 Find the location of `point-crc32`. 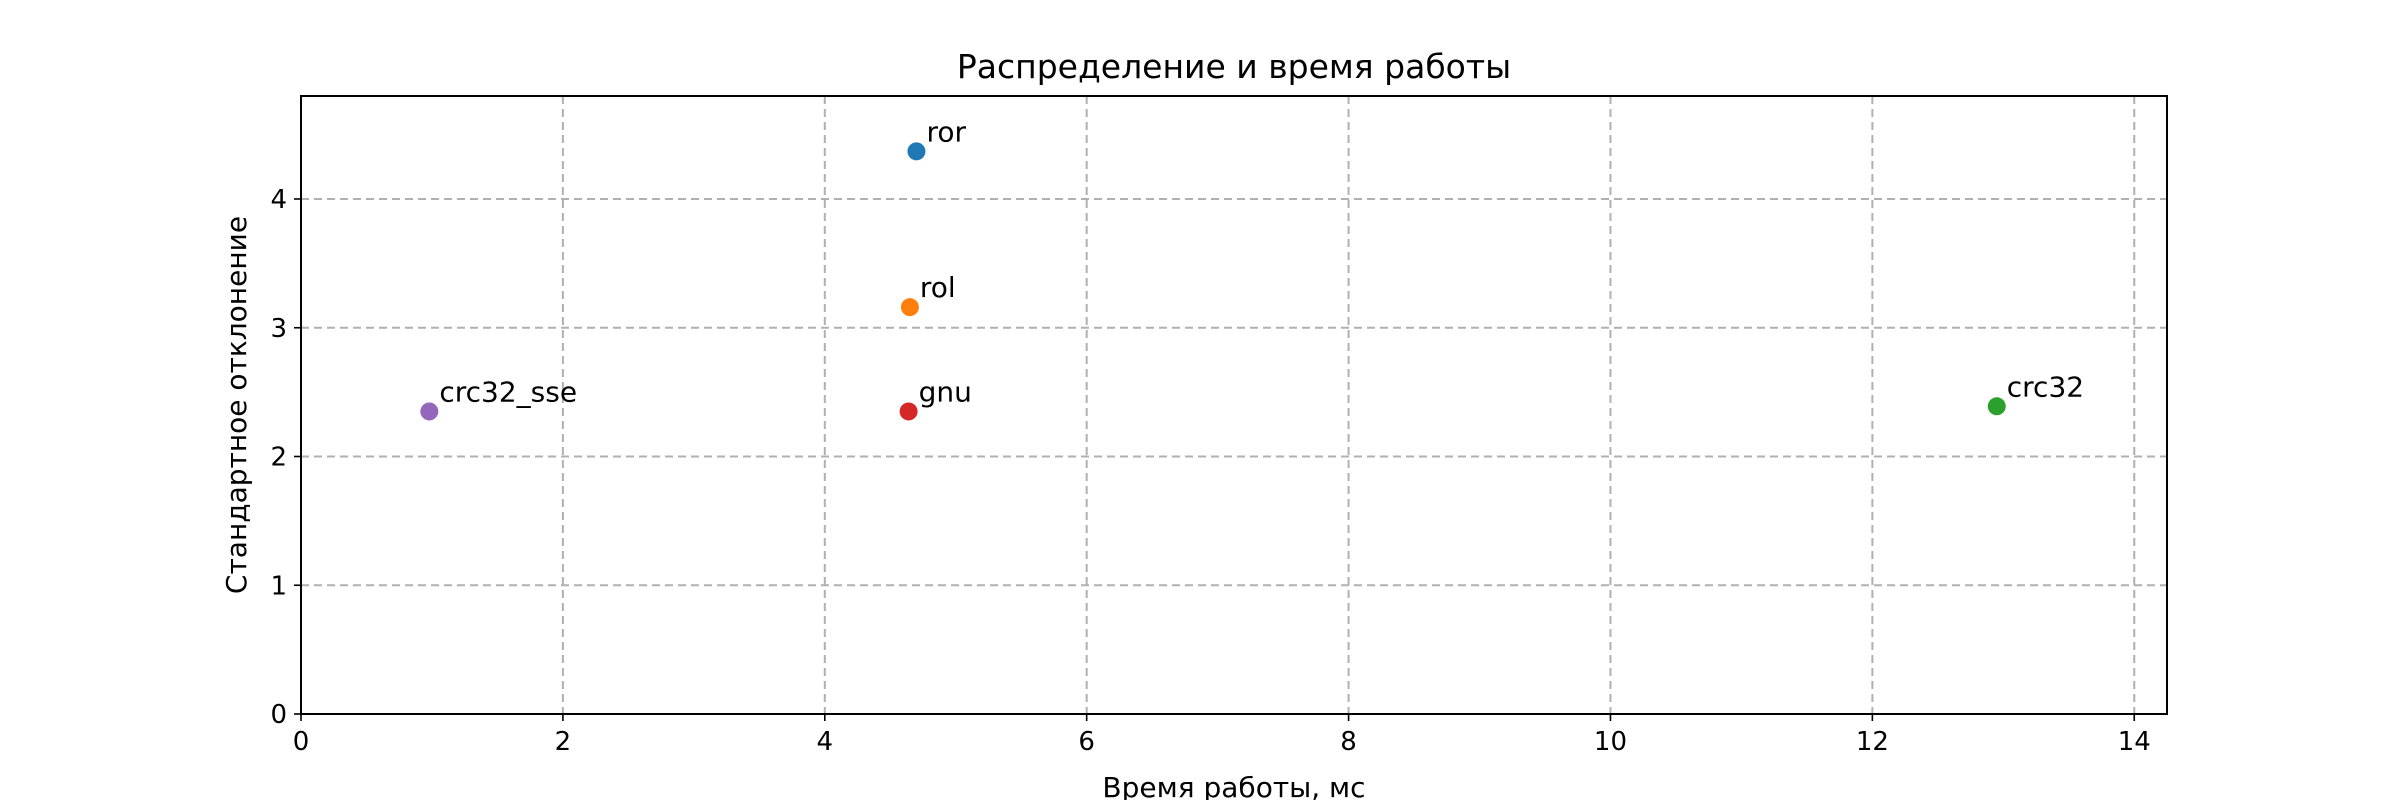

point-crc32 is located at coordinates (1996, 406).